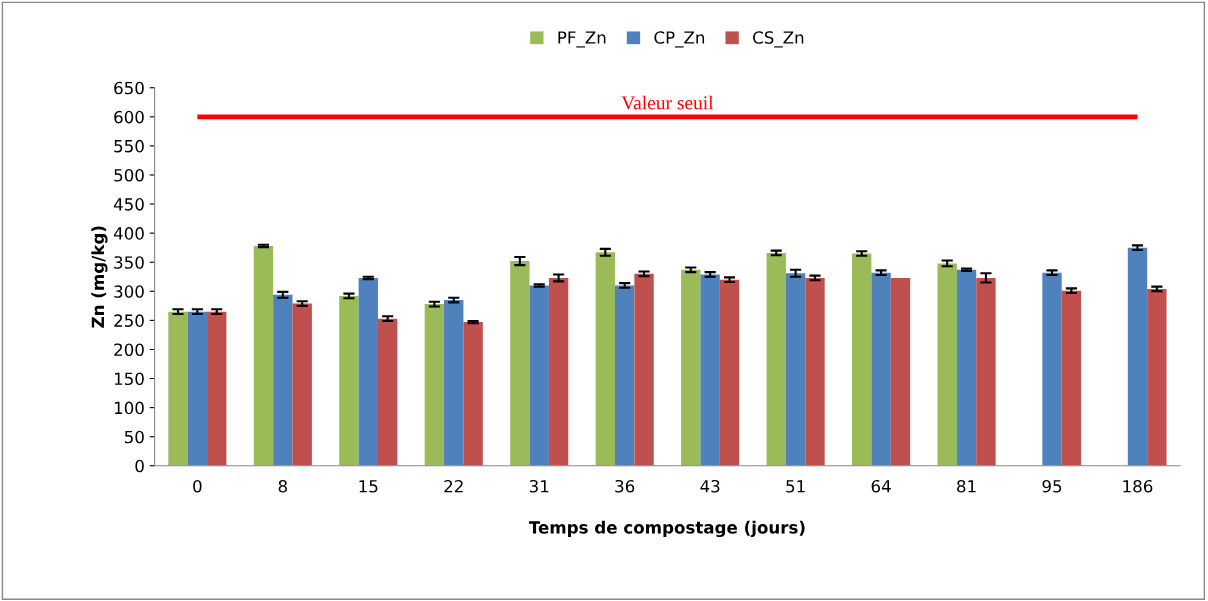  Describe the element at coordinates (129, 262) in the screenshot. I see `y-tick-label: 350` at that location.